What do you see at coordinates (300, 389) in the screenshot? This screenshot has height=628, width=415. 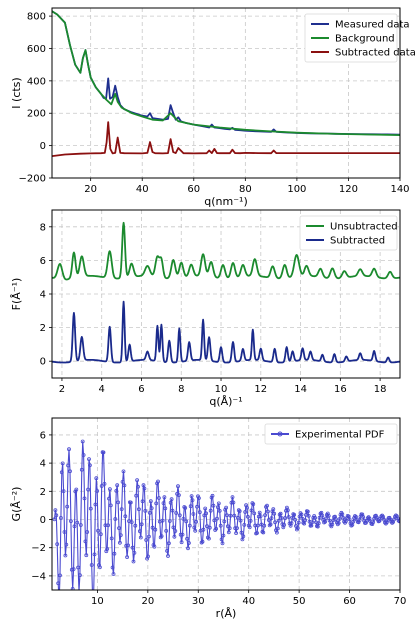 I see `x-tick-label: 14` at bounding box center [300, 389].